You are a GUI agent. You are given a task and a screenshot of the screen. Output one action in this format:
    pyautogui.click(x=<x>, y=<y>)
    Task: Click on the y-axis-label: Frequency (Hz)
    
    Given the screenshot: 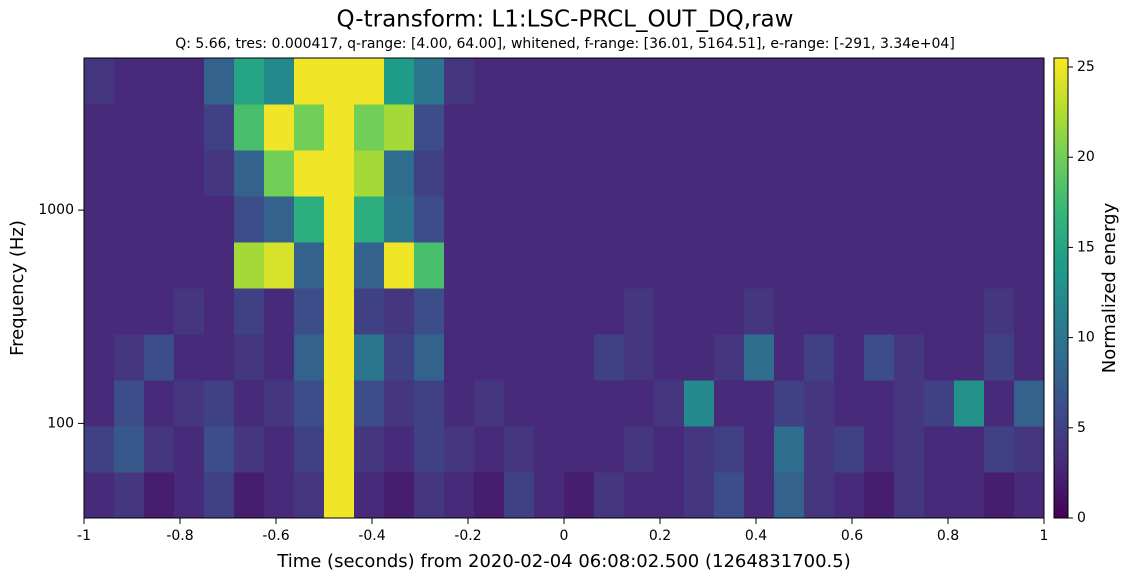 What is the action you would take?
    pyautogui.click(x=17, y=288)
    